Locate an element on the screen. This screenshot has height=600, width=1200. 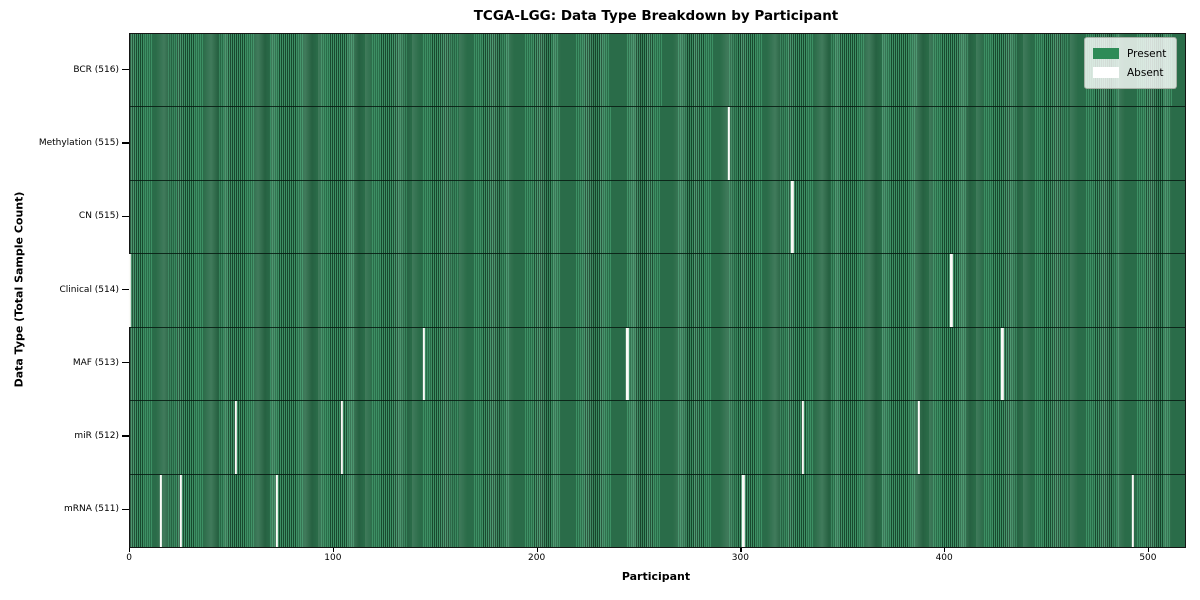
presence-row-mrna is located at coordinates (657, 510).